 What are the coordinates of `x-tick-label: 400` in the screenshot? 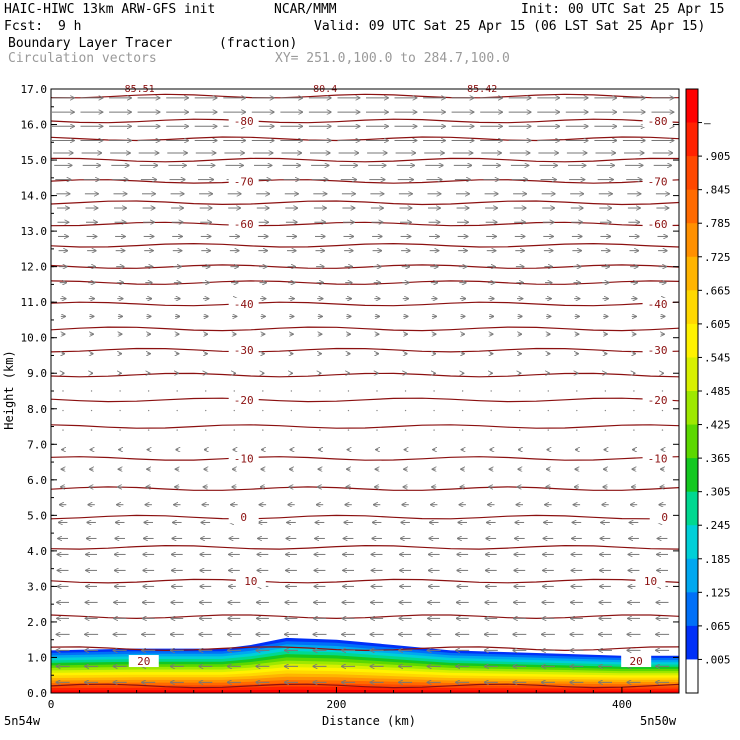 It's located at (622, 704).